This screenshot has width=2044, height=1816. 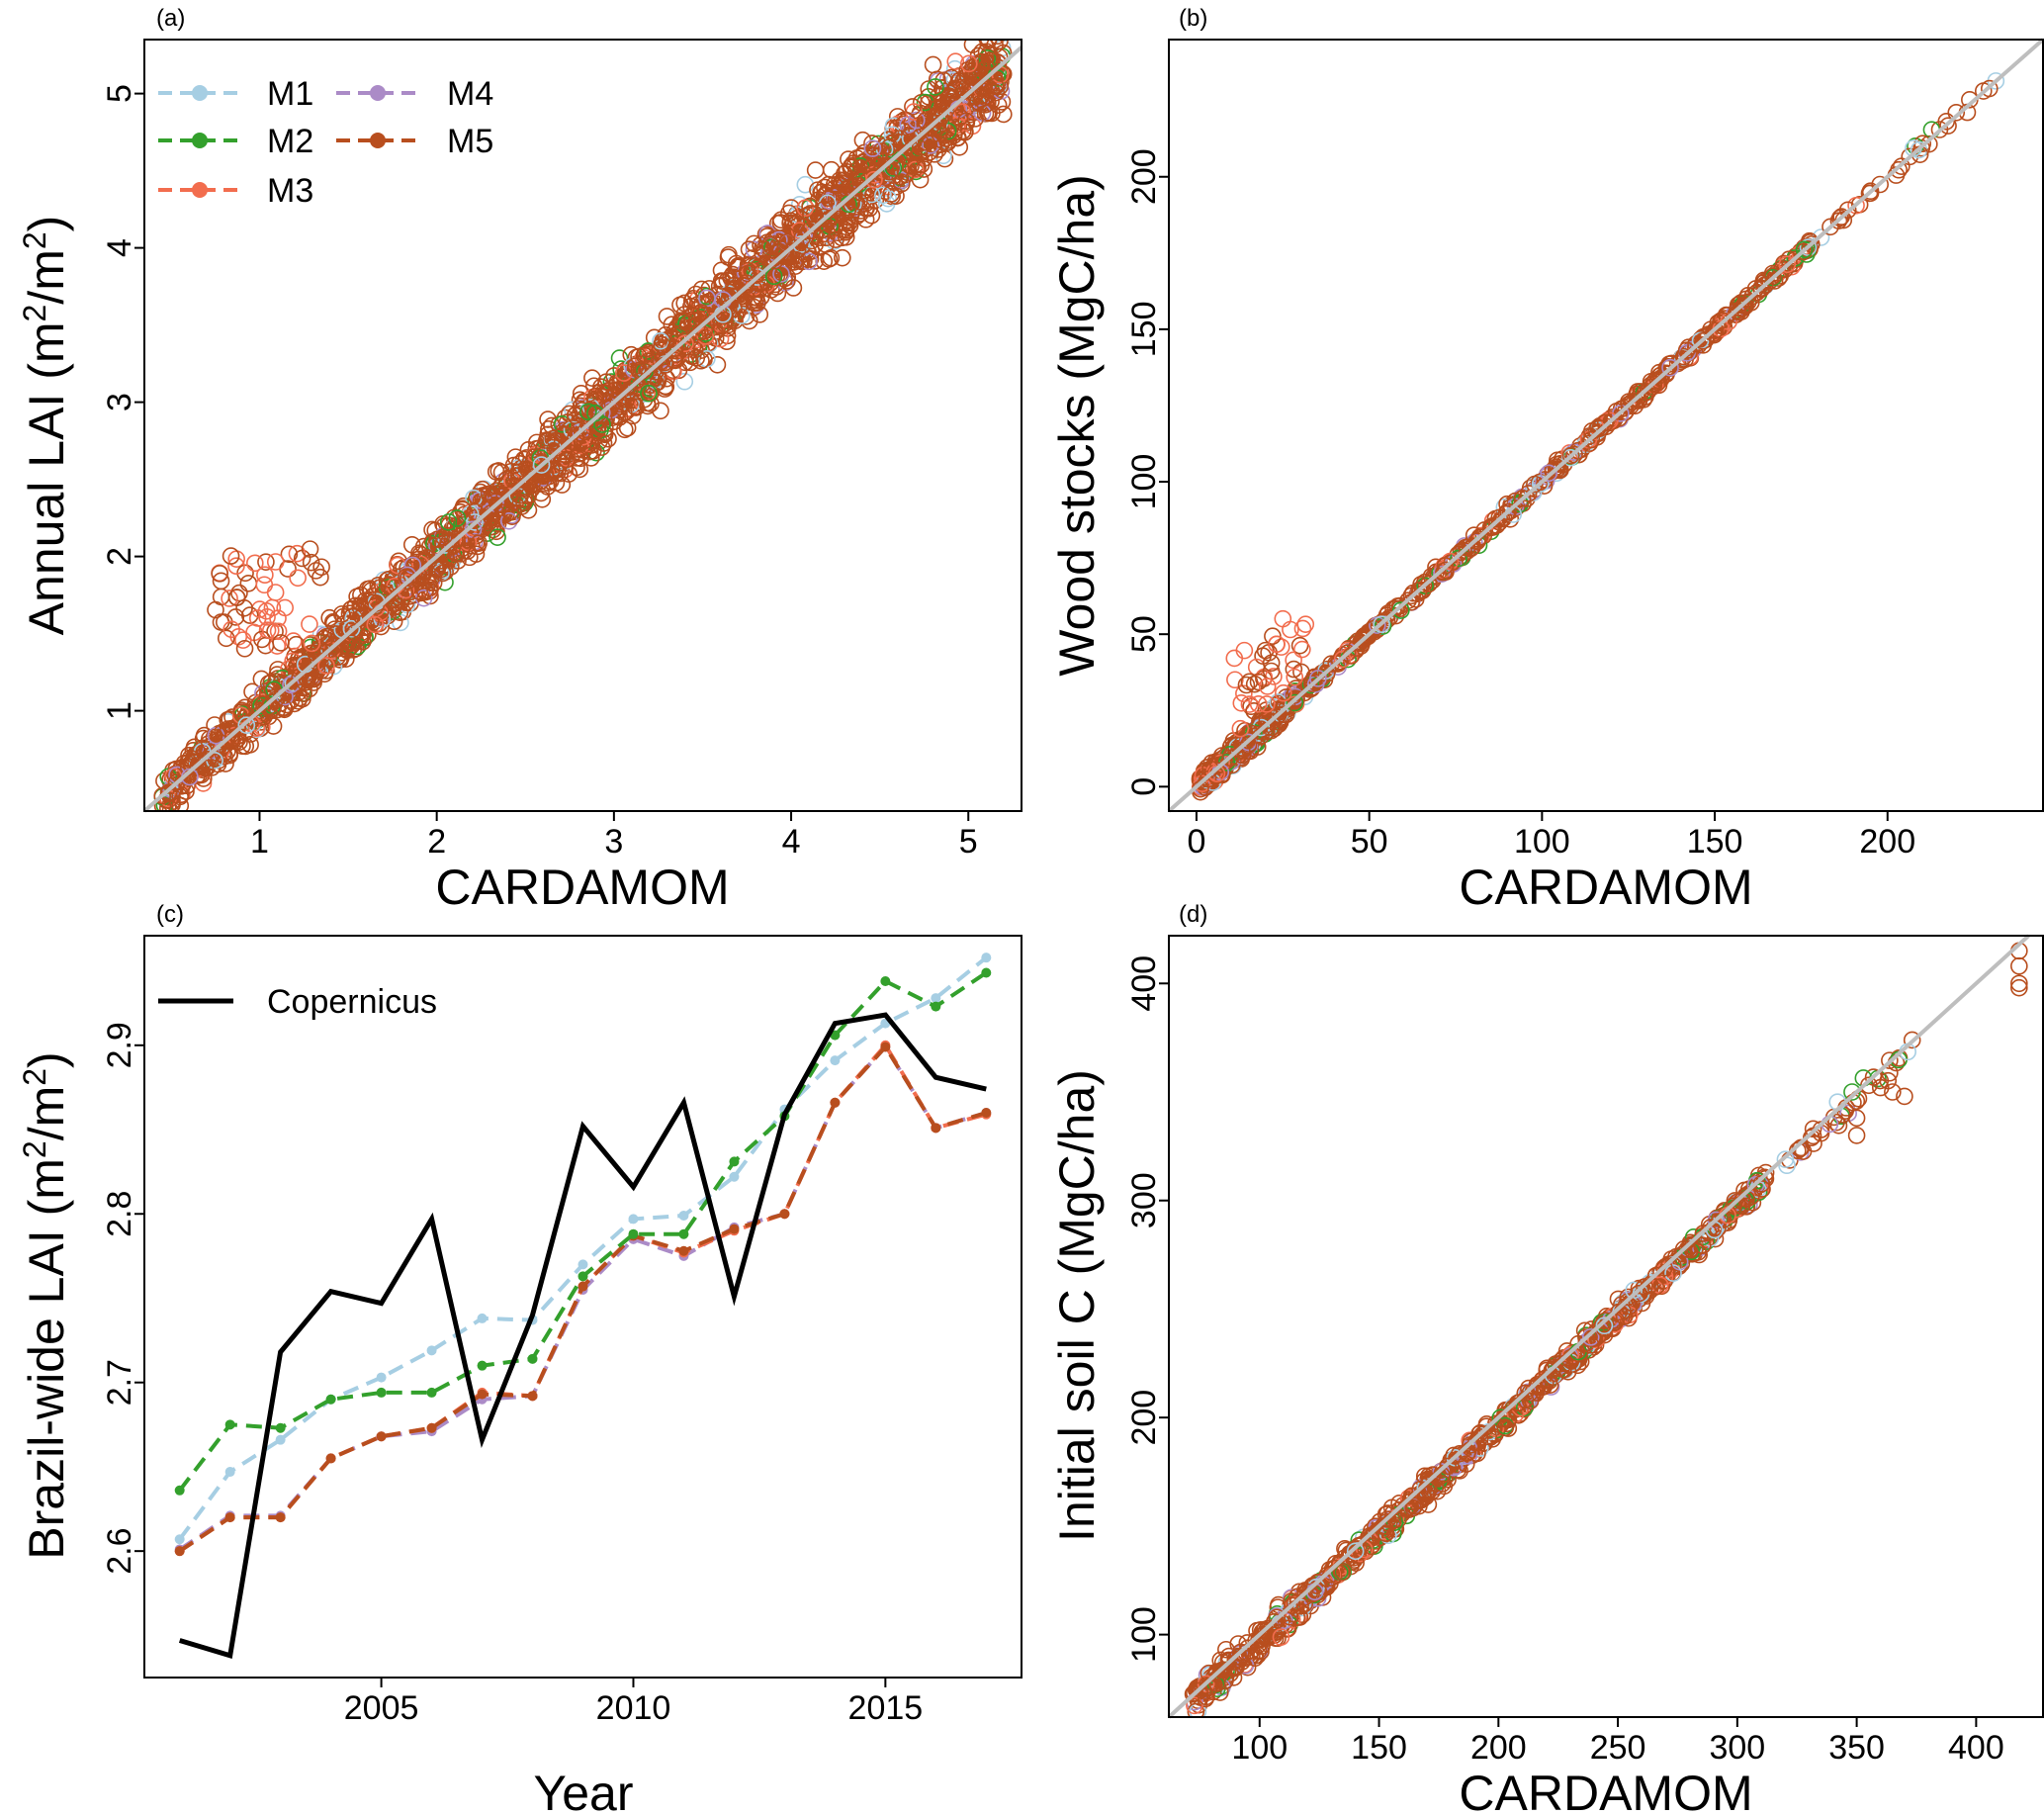 I want to click on panel-c-xtick: 2015, so click(x=886, y=1708).